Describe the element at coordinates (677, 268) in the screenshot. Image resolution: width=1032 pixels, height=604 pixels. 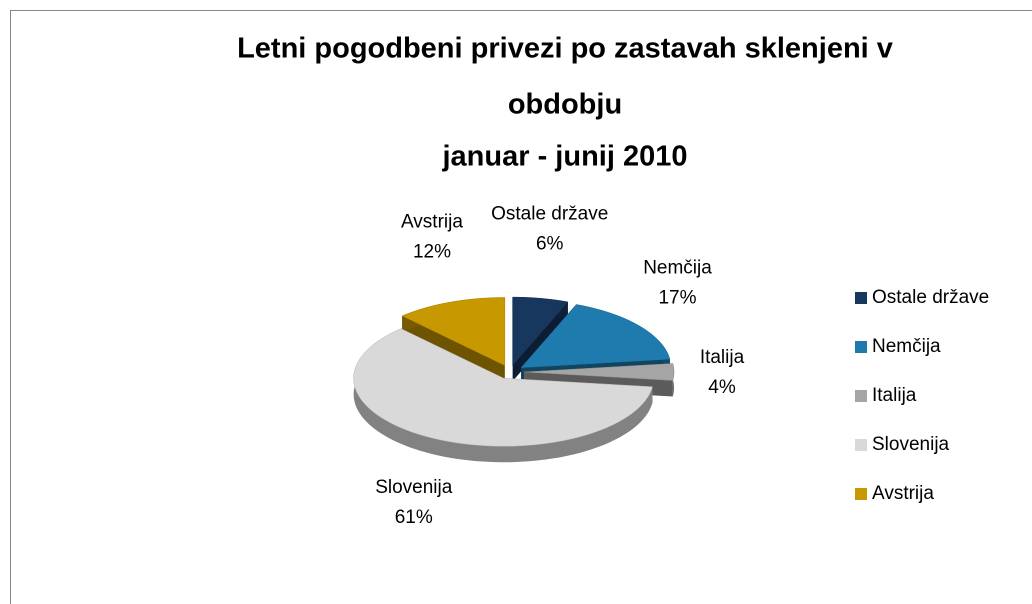
I see `data-label-name: Nemčija` at that location.